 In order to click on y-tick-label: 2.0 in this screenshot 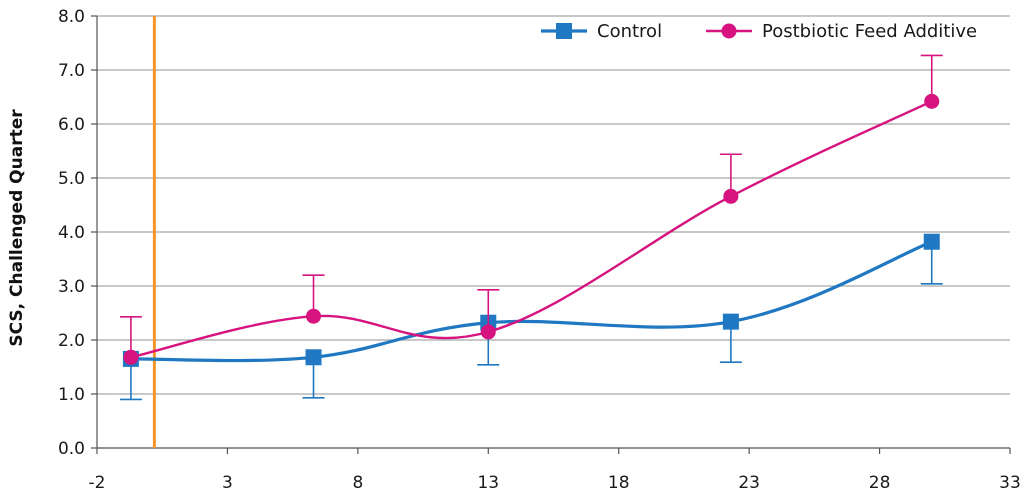, I will do `click(71, 341)`.